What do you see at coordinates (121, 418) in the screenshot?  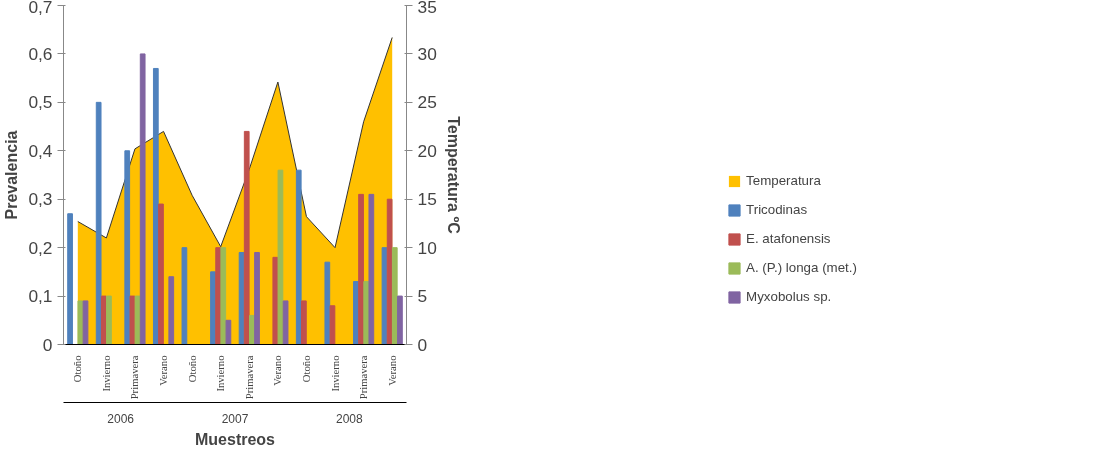 I see `text: 2006` at bounding box center [121, 418].